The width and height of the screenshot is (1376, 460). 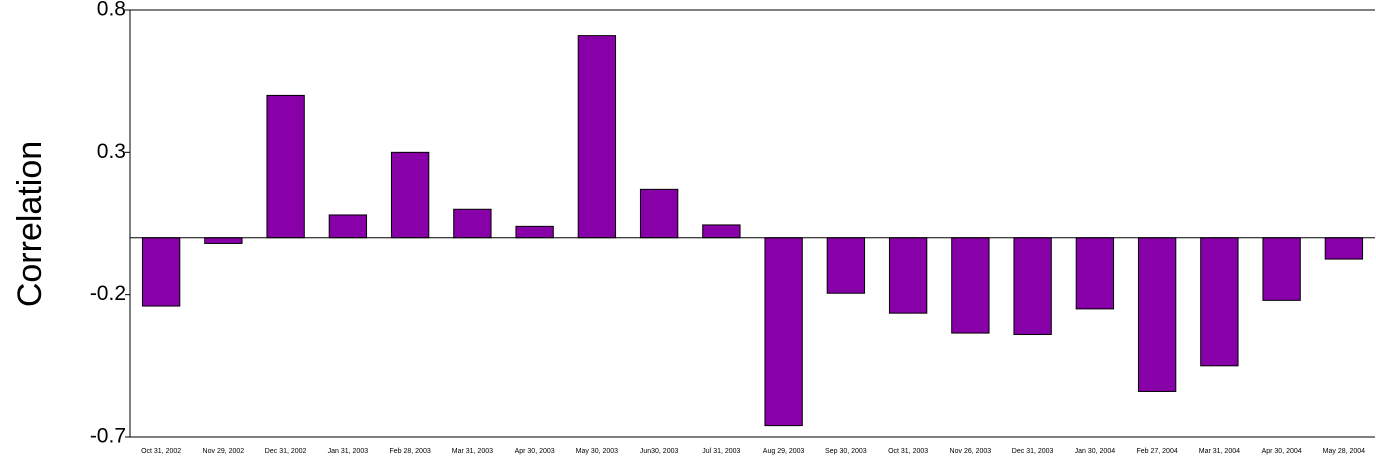 What do you see at coordinates (721, 451) in the screenshot?
I see `x-tick-label: Jul 31, 2003` at bounding box center [721, 451].